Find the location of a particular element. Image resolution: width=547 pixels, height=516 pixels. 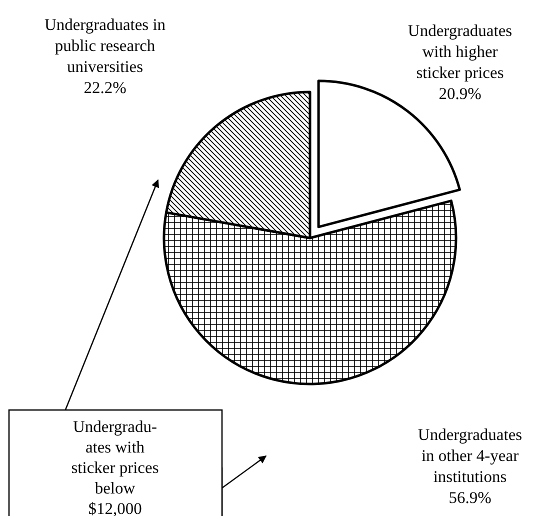

data-label: 20.9% is located at coordinates (460, 93).